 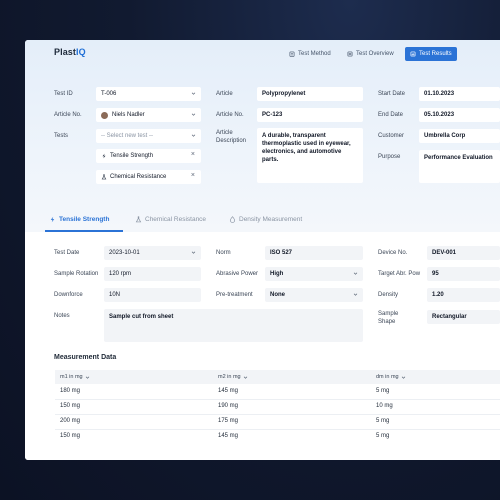 What do you see at coordinates (277, 436) in the screenshot?
I see `table-row: 150 mg 145 mg 5 mg` at bounding box center [277, 436].